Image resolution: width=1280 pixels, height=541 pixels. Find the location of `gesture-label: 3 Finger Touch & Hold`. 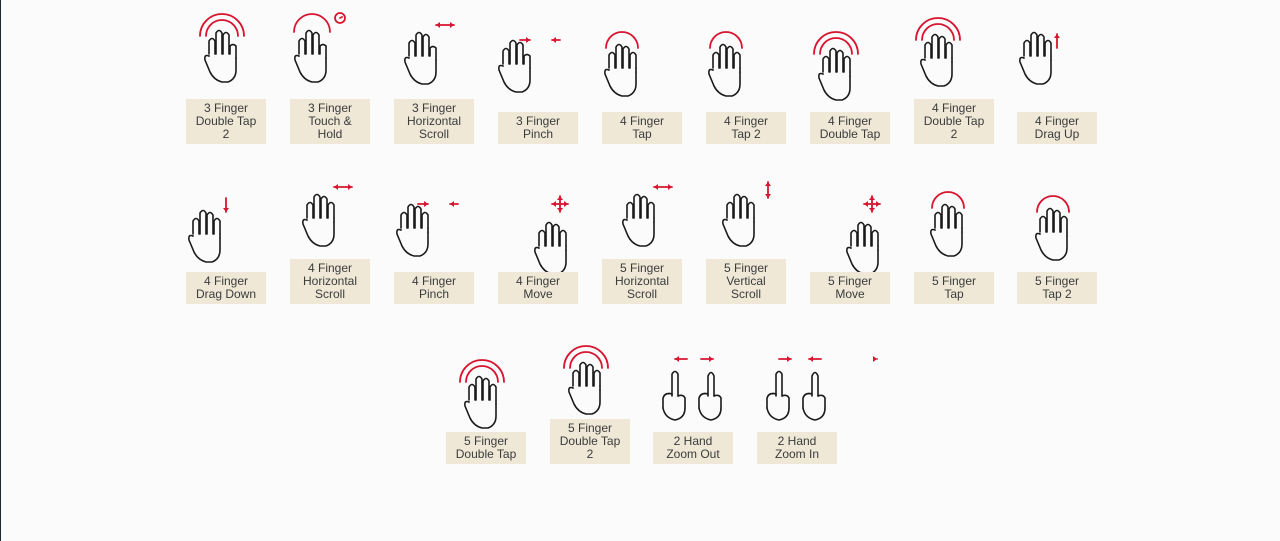

gesture-label: 3 Finger Touch & Hold is located at coordinates (330, 121).